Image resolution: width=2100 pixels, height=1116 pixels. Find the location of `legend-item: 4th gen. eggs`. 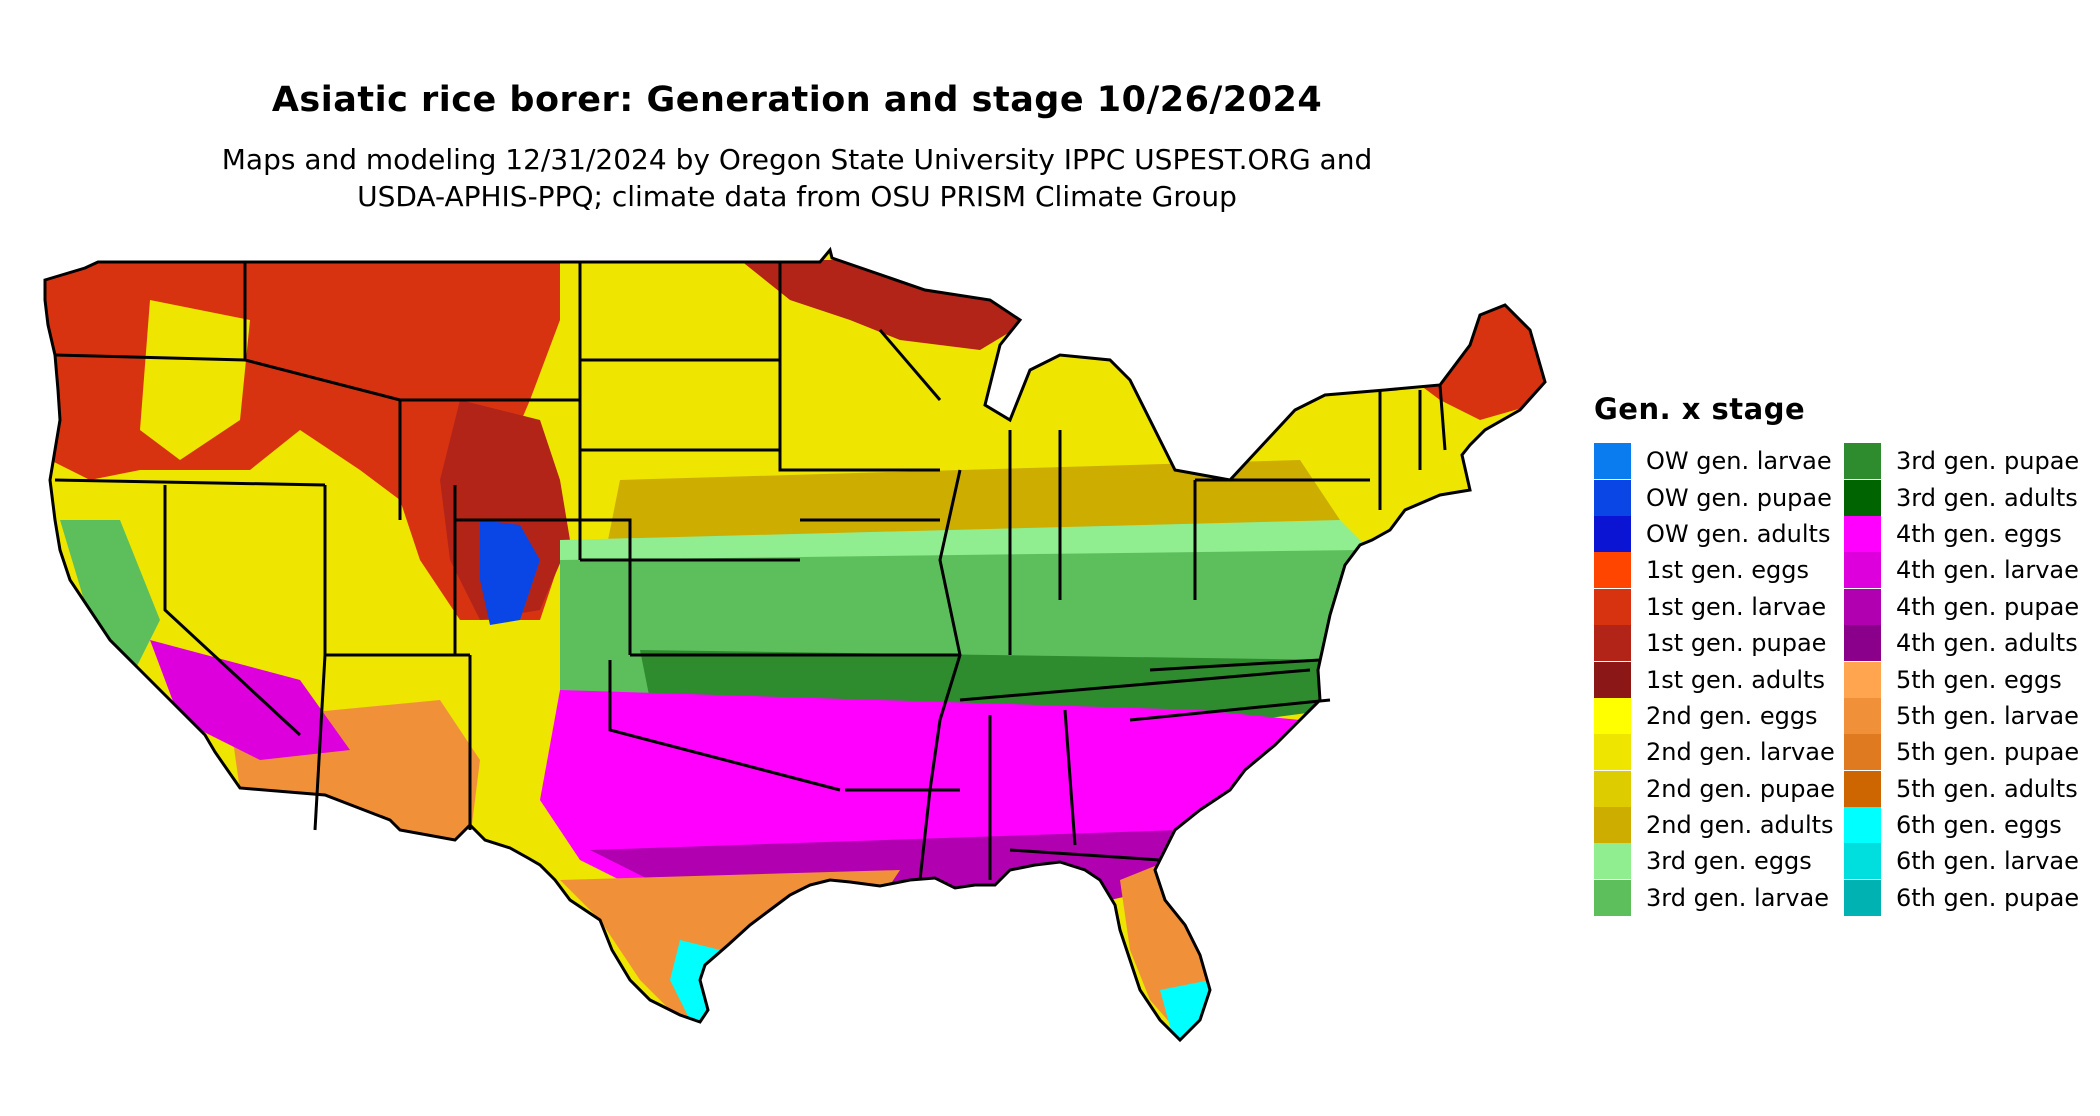

legend-item: 4th gen. eggs is located at coordinates (1969, 533).